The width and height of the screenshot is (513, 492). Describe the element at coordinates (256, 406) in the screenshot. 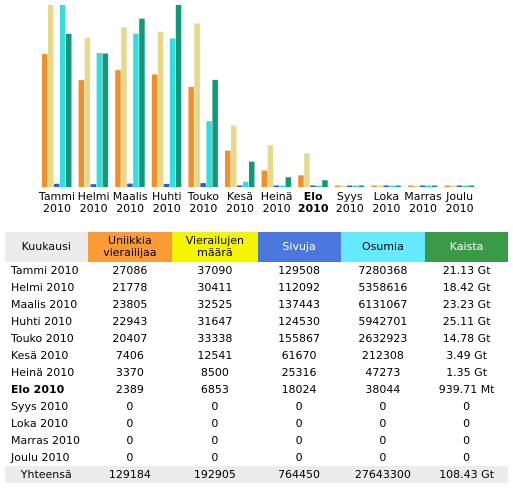

I see `table-row: Syys 2010 0 0 0 0 0` at that location.